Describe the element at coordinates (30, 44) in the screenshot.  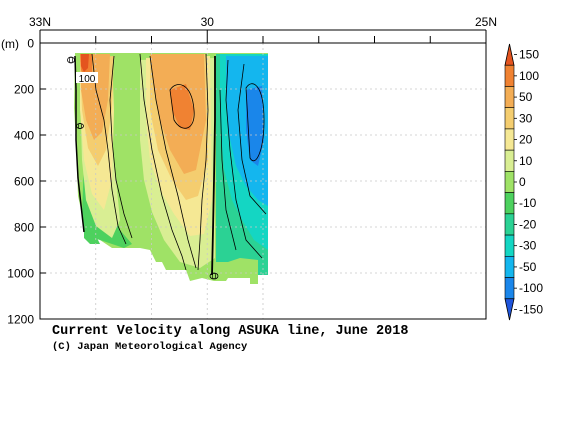
I see `y-tick-label: 0` at that location.